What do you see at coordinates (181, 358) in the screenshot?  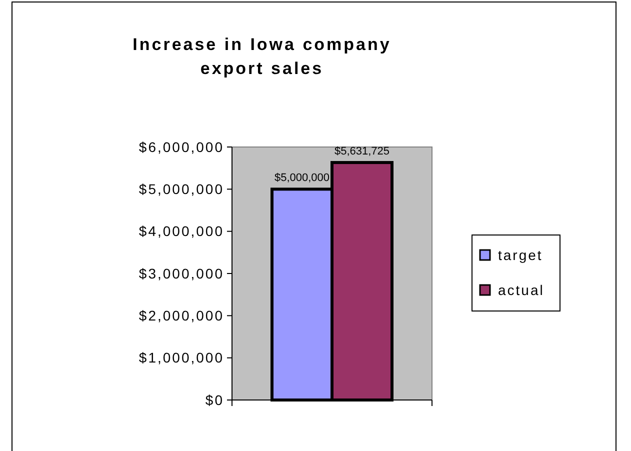 I see `y-tick-label: $1,000,000` at bounding box center [181, 358].